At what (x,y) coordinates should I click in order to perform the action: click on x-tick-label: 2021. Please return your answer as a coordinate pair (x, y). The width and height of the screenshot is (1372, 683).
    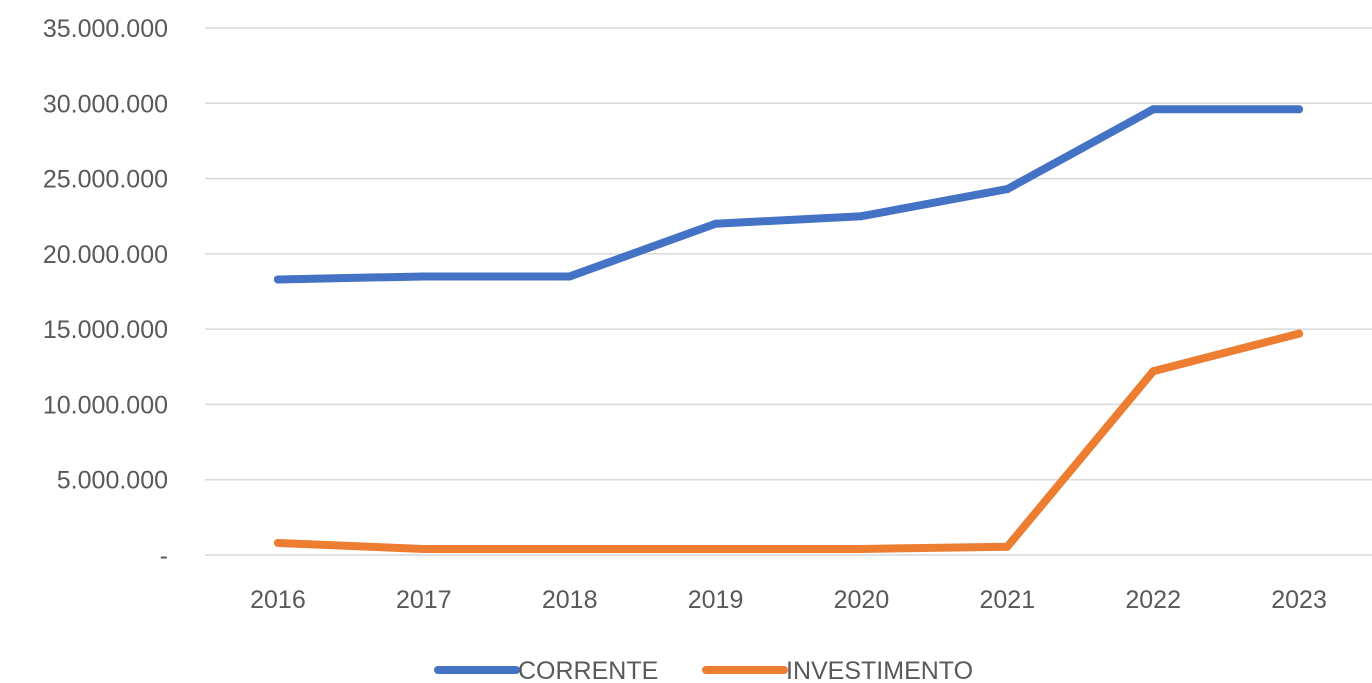
    Looking at the image, I should click on (1008, 600).